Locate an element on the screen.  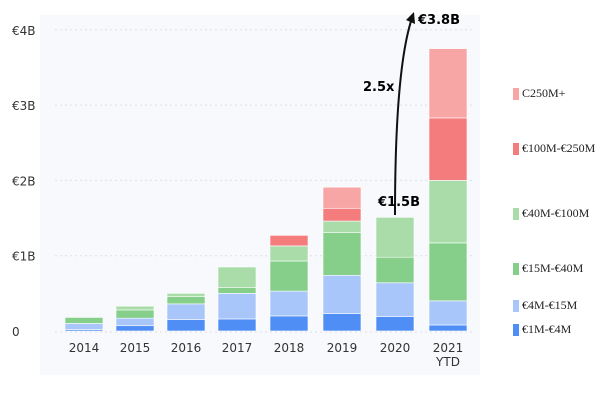
legend-label: €100M-€250M is located at coordinates (559, 148).